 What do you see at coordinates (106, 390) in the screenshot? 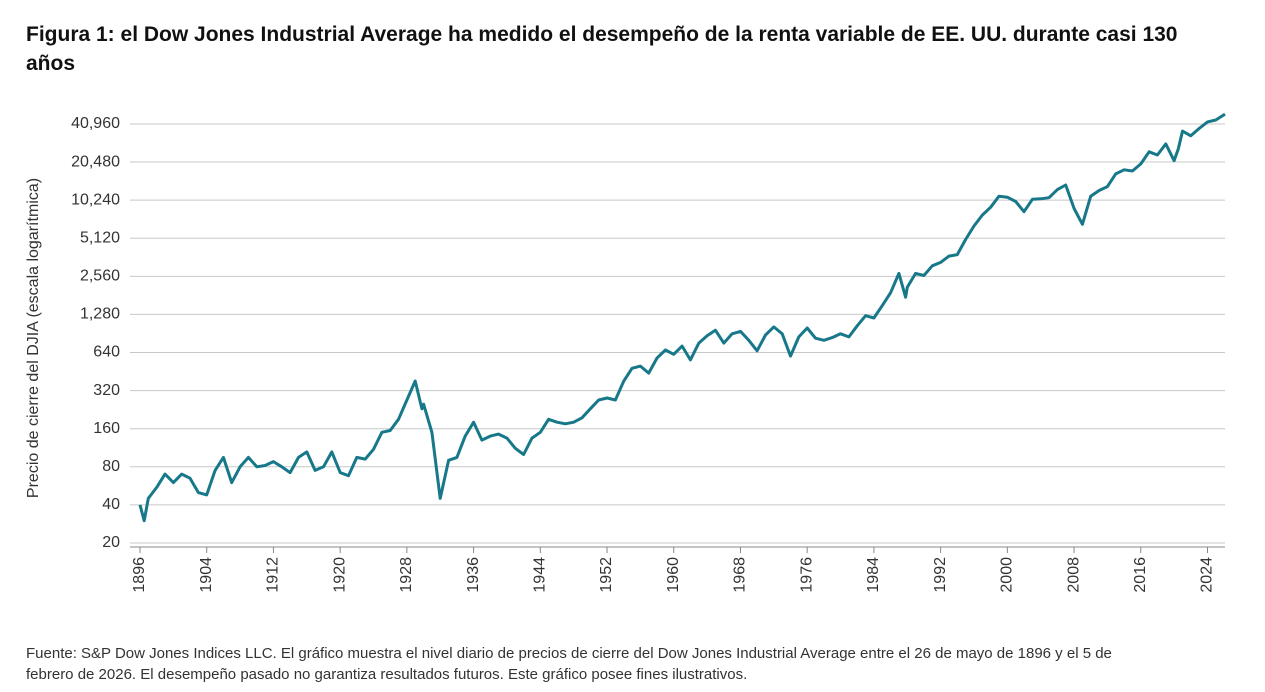
I see `y-tick-label: 320` at bounding box center [106, 390].